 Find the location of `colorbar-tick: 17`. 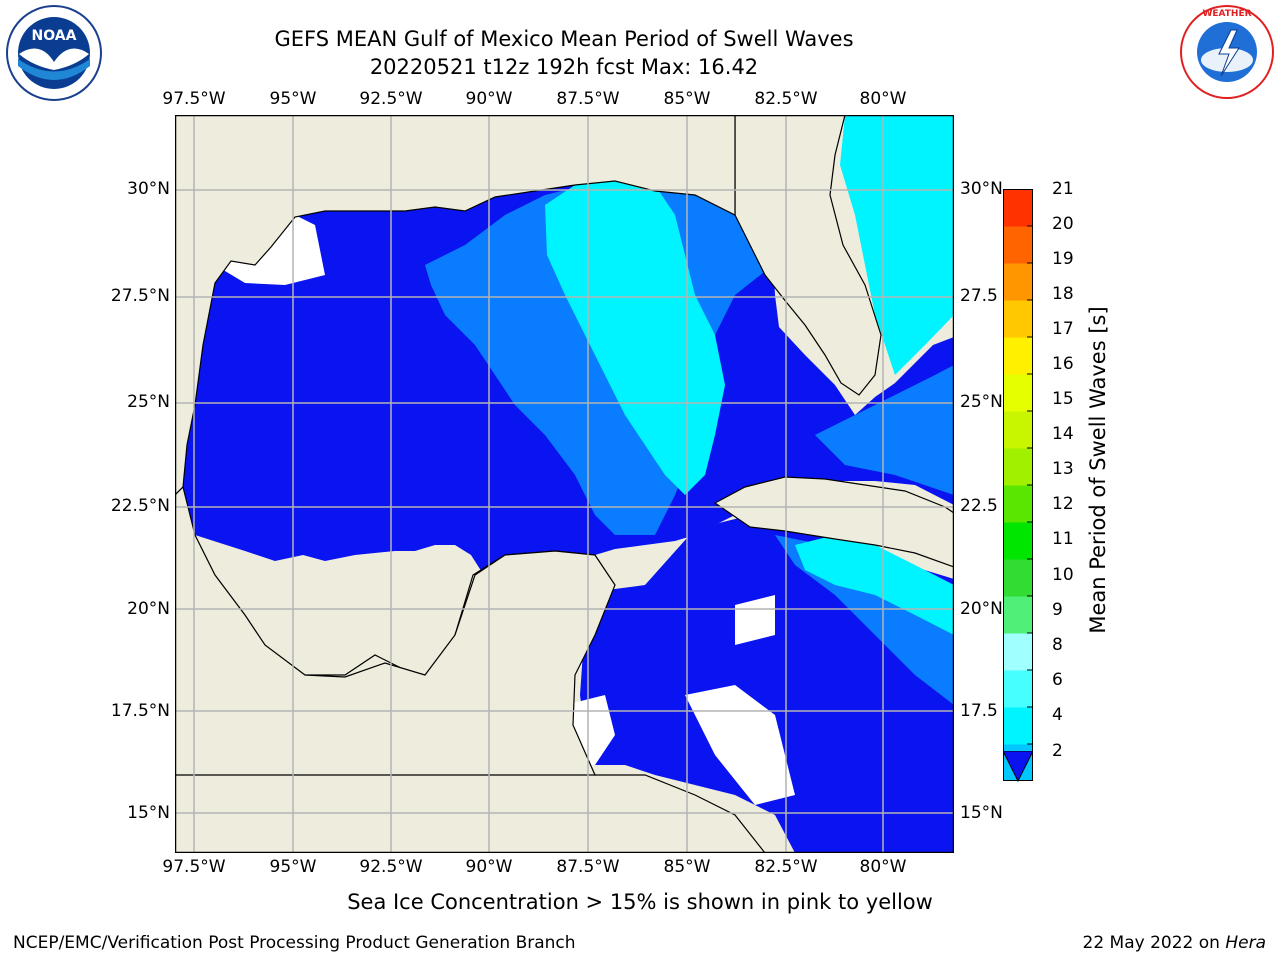

colorbar-tick: 17 is located at coordinates (1063, 329).